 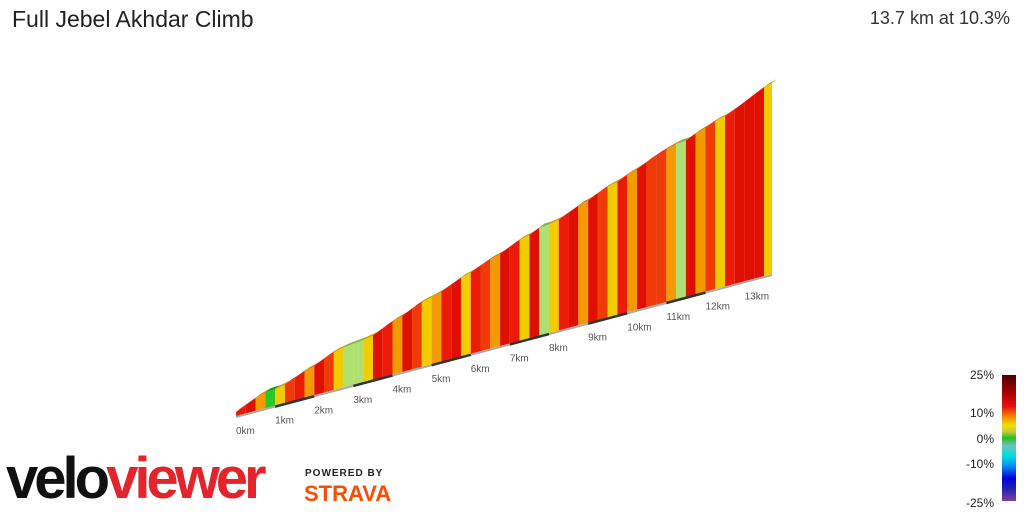 I want to click on strava-logo: STRAVA, so click(x=348, y=493).